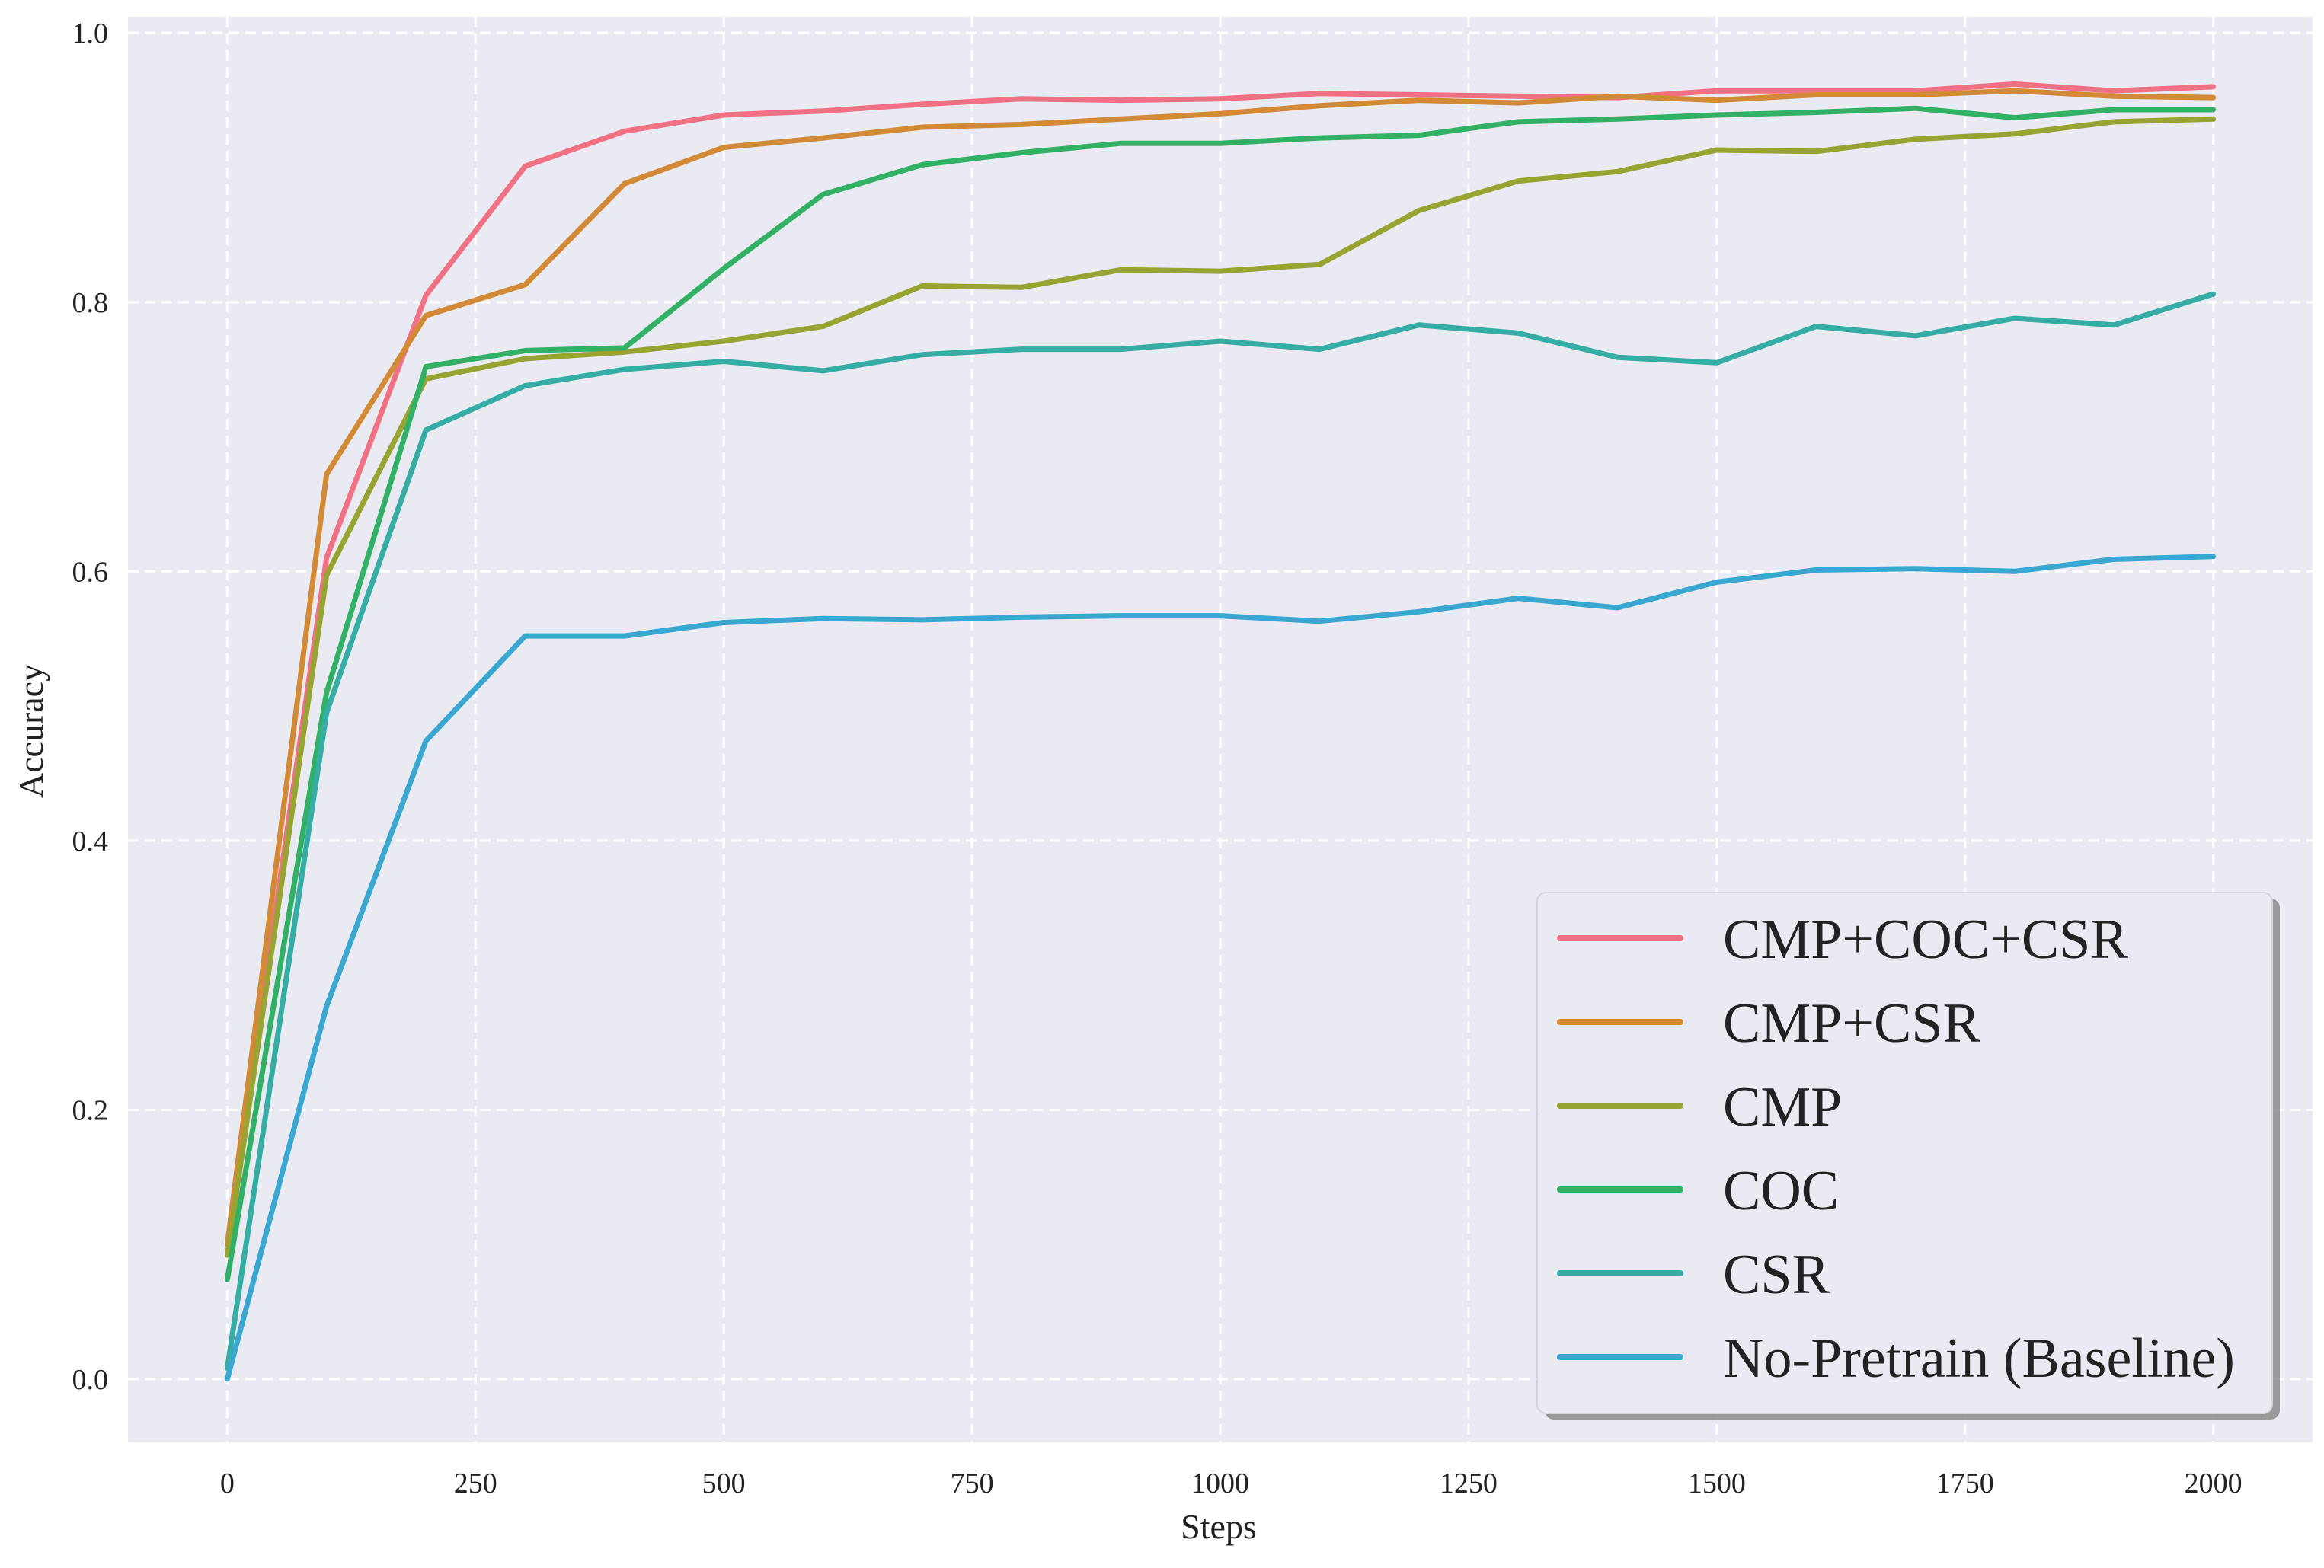 This screenshot has width=2324, height=1568. What do you see at coordinates (90, 34) in the screenshot?
I see `y-tick-label: 1.0` at bounding box center [90, 34].